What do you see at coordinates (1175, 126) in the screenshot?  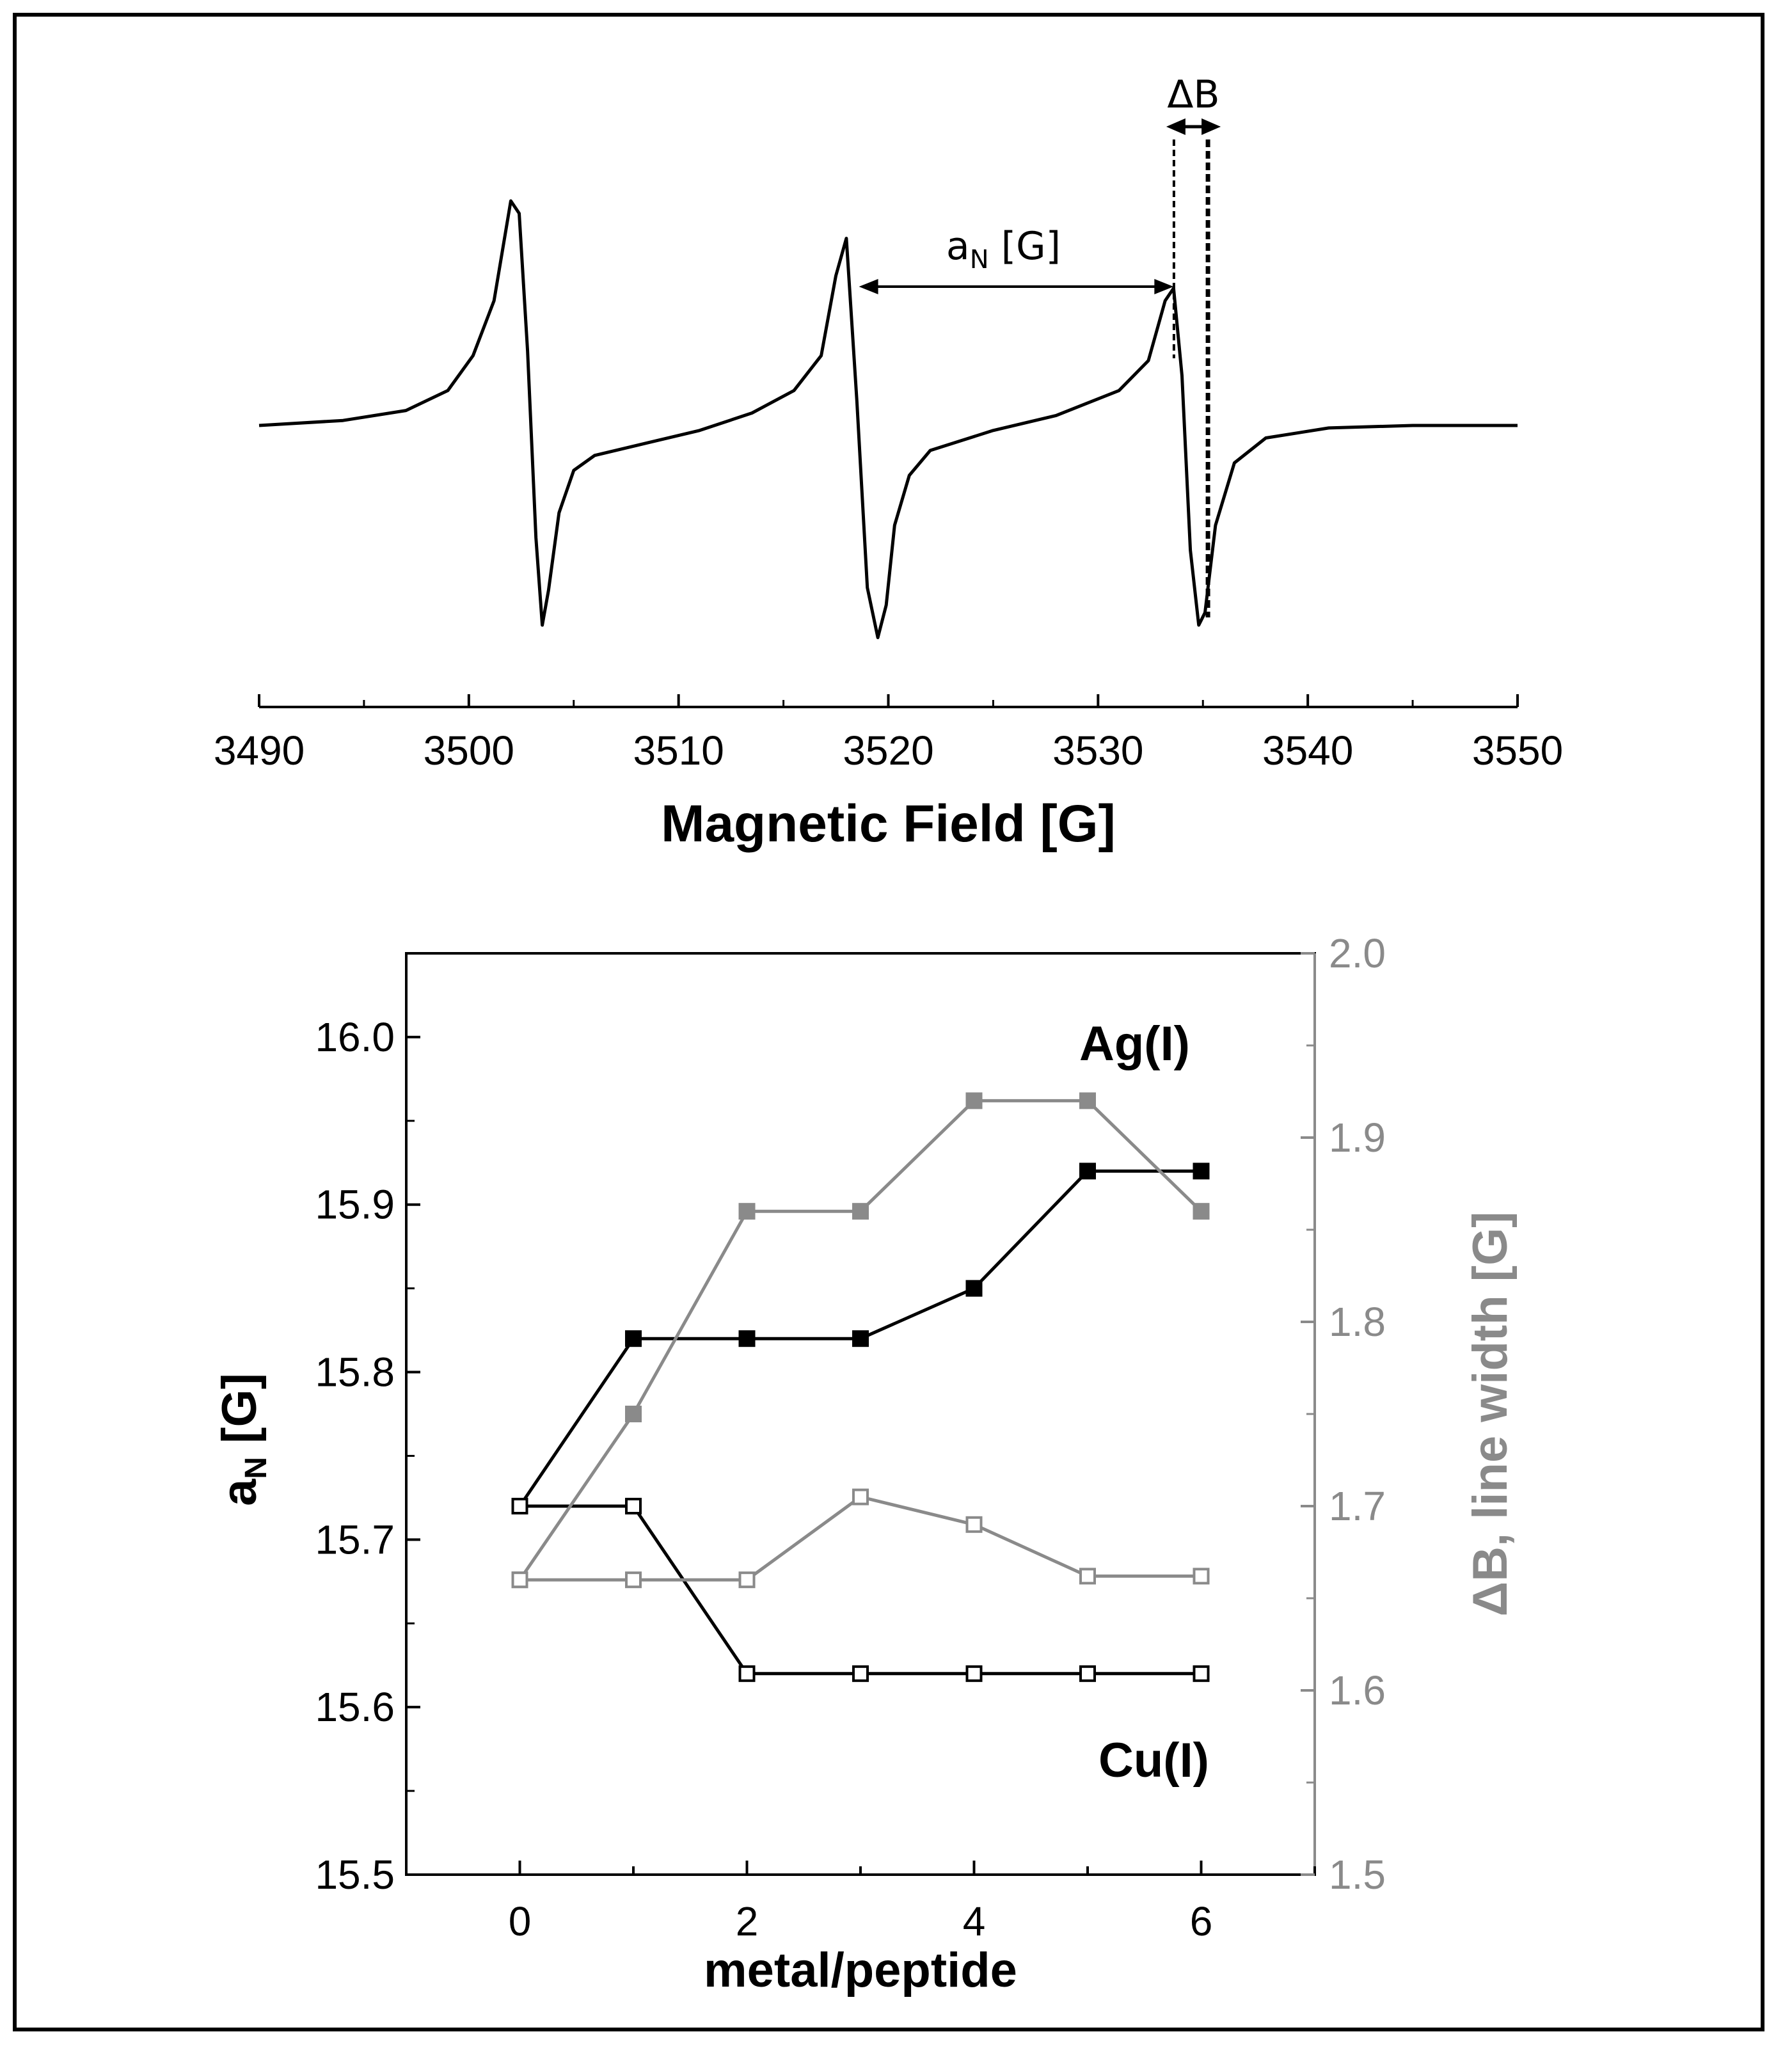 I see `db-arrow-head-left` at bounding box center [1175, 126].